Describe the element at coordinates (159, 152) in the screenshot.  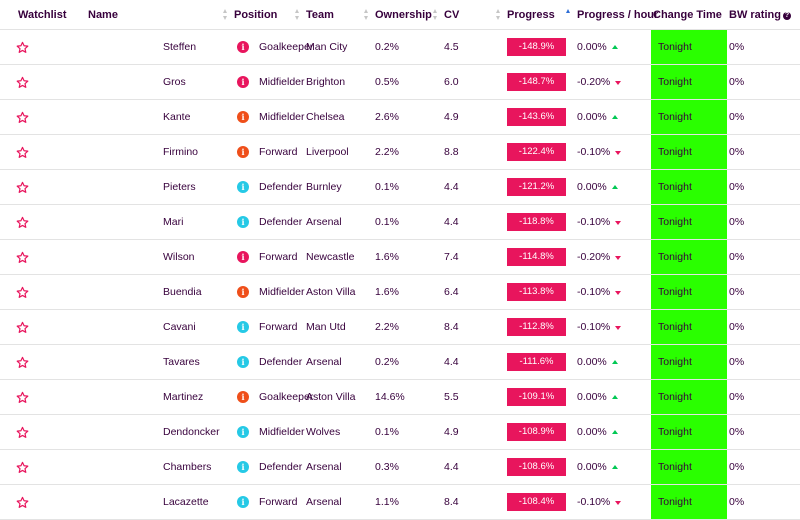
I see `player-name: Firmino` at that location.